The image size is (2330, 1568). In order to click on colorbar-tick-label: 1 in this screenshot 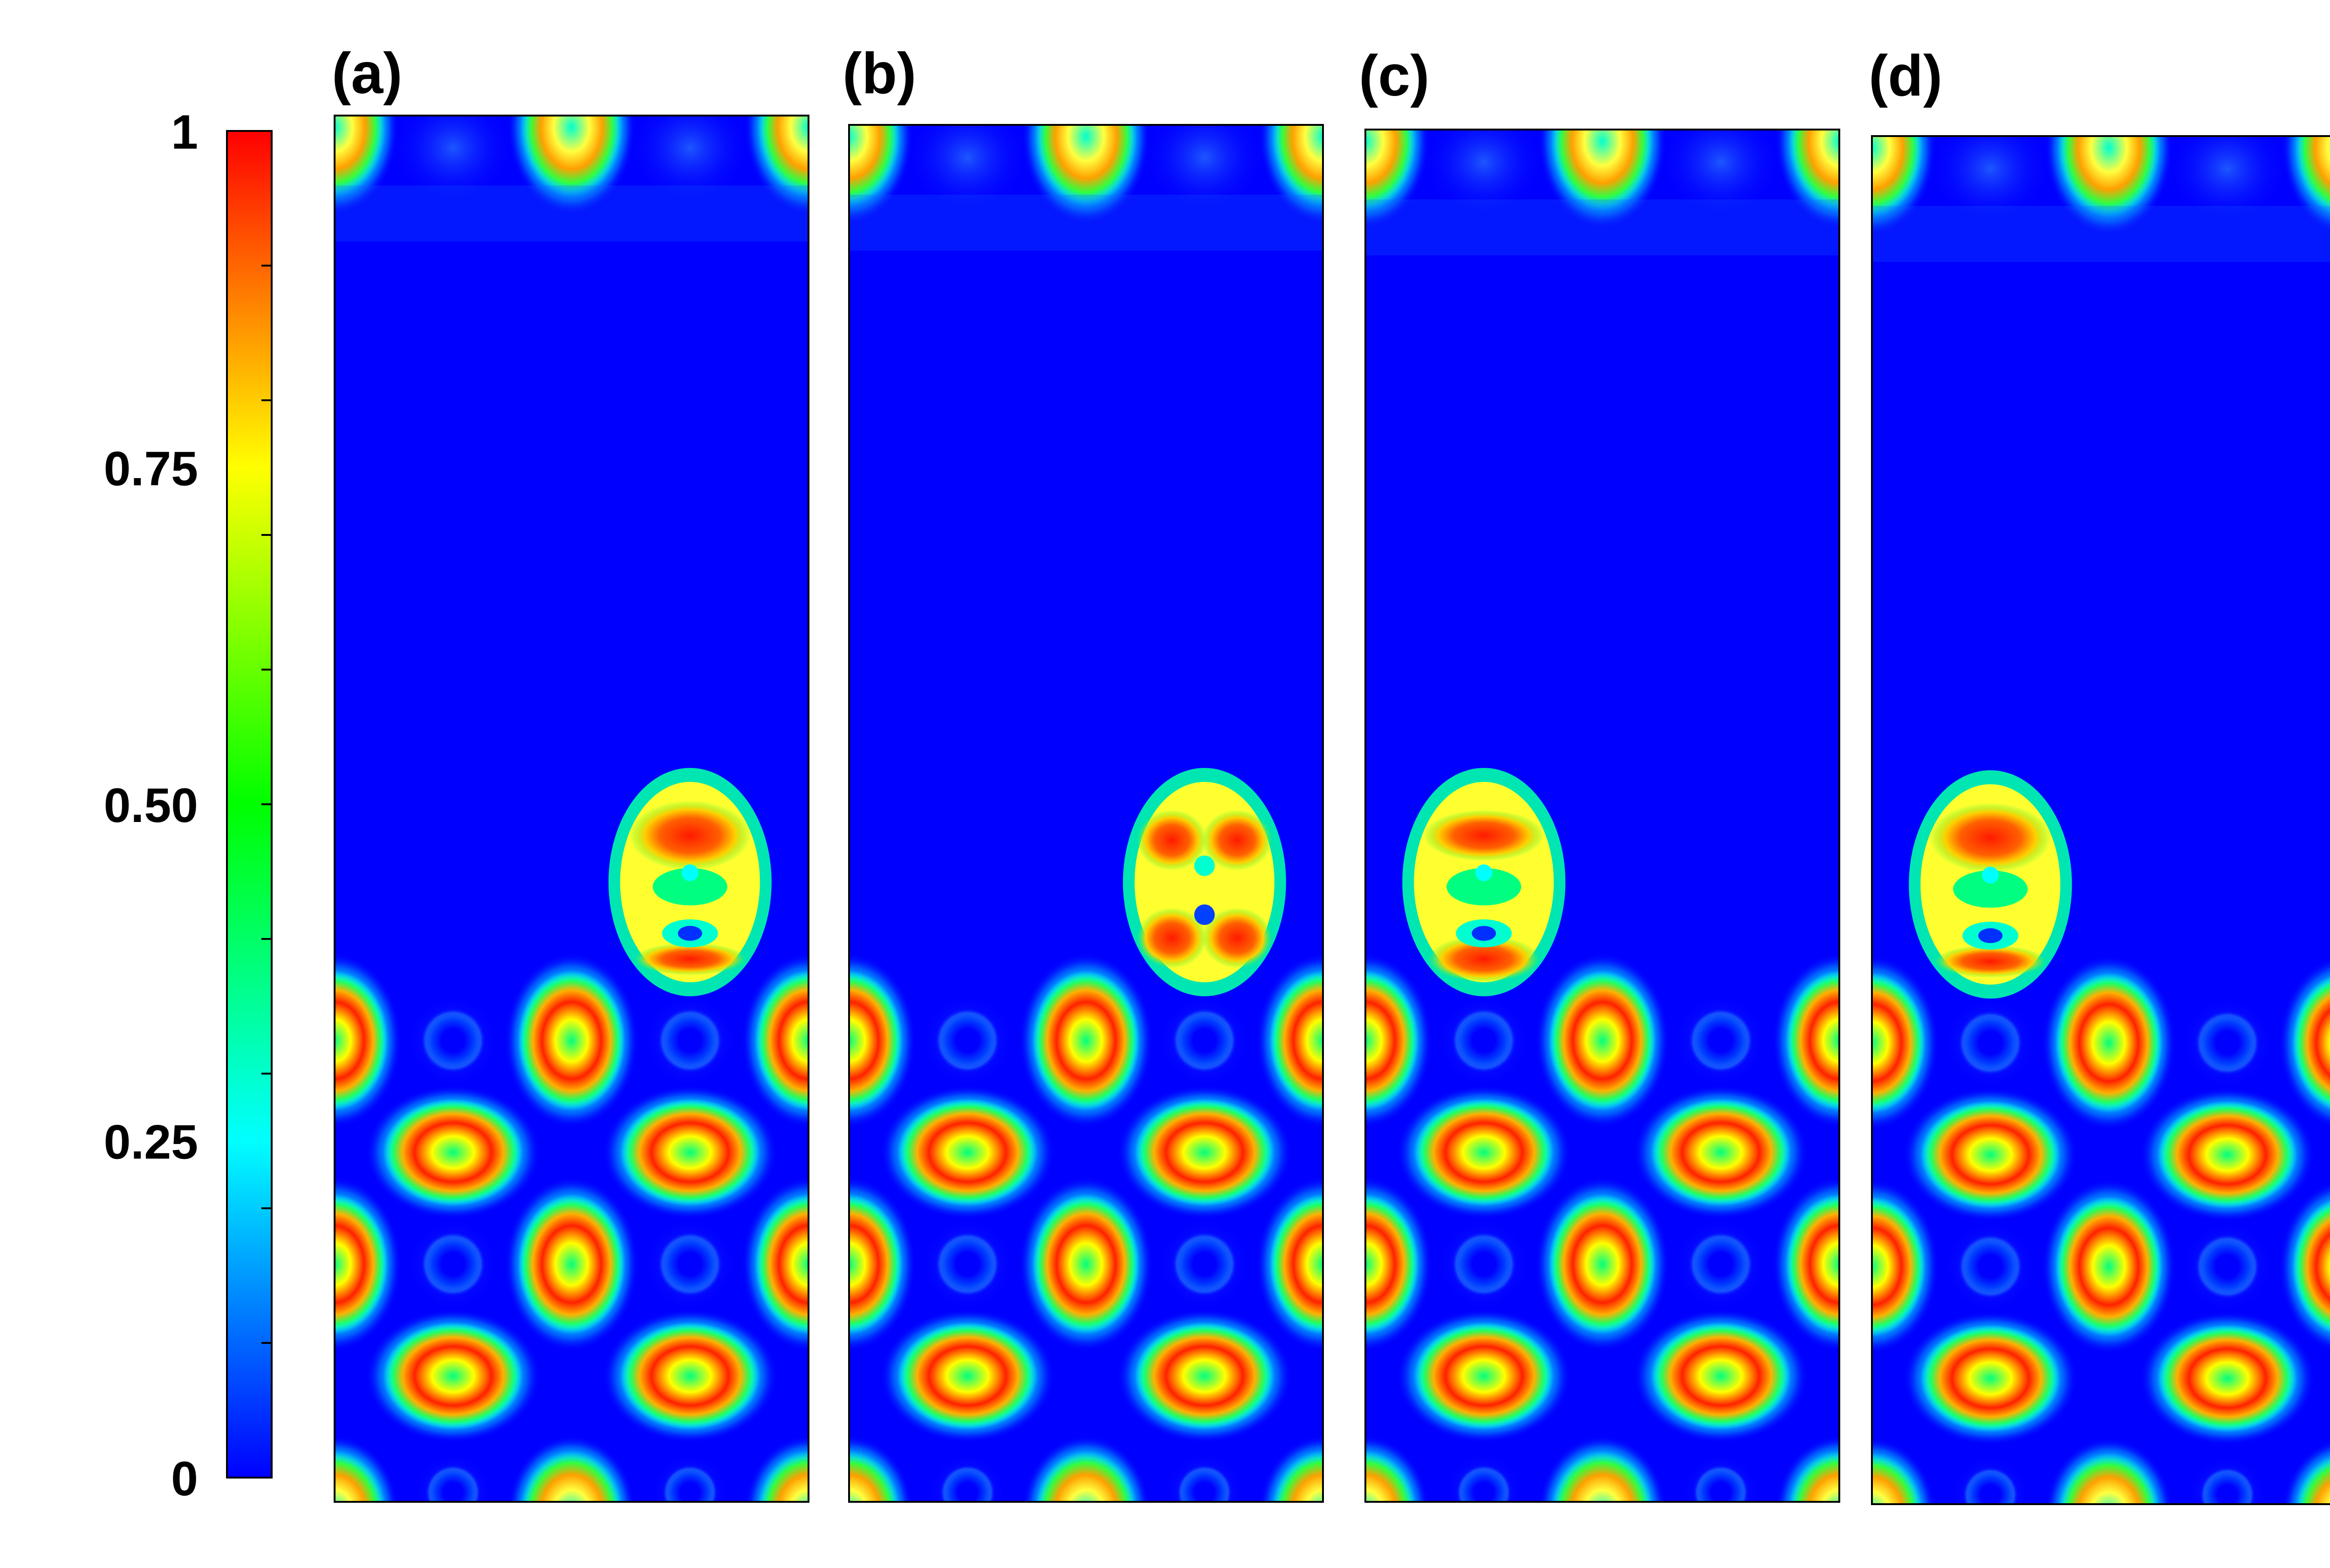, I will do `click(184, 132)`.